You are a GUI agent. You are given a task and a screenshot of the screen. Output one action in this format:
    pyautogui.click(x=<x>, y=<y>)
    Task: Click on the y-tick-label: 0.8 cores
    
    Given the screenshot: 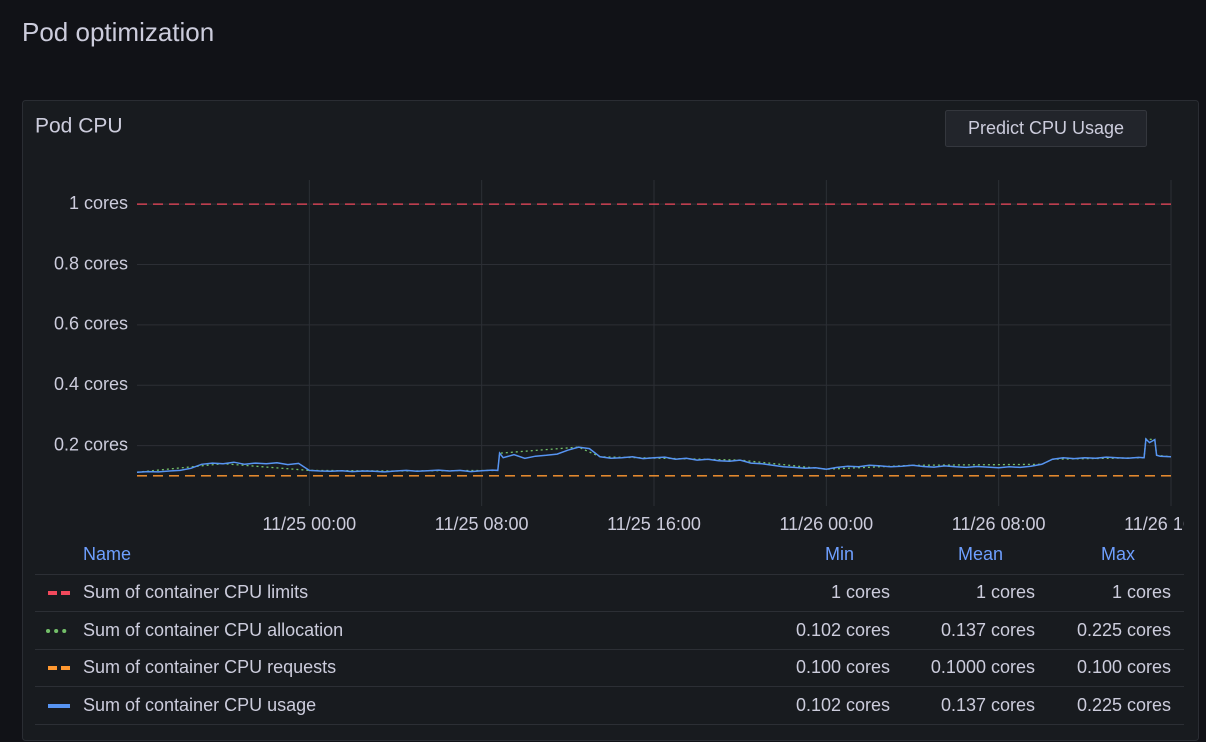 What is the action you would take?
    pyautogui.click(x=91, y=263)
    